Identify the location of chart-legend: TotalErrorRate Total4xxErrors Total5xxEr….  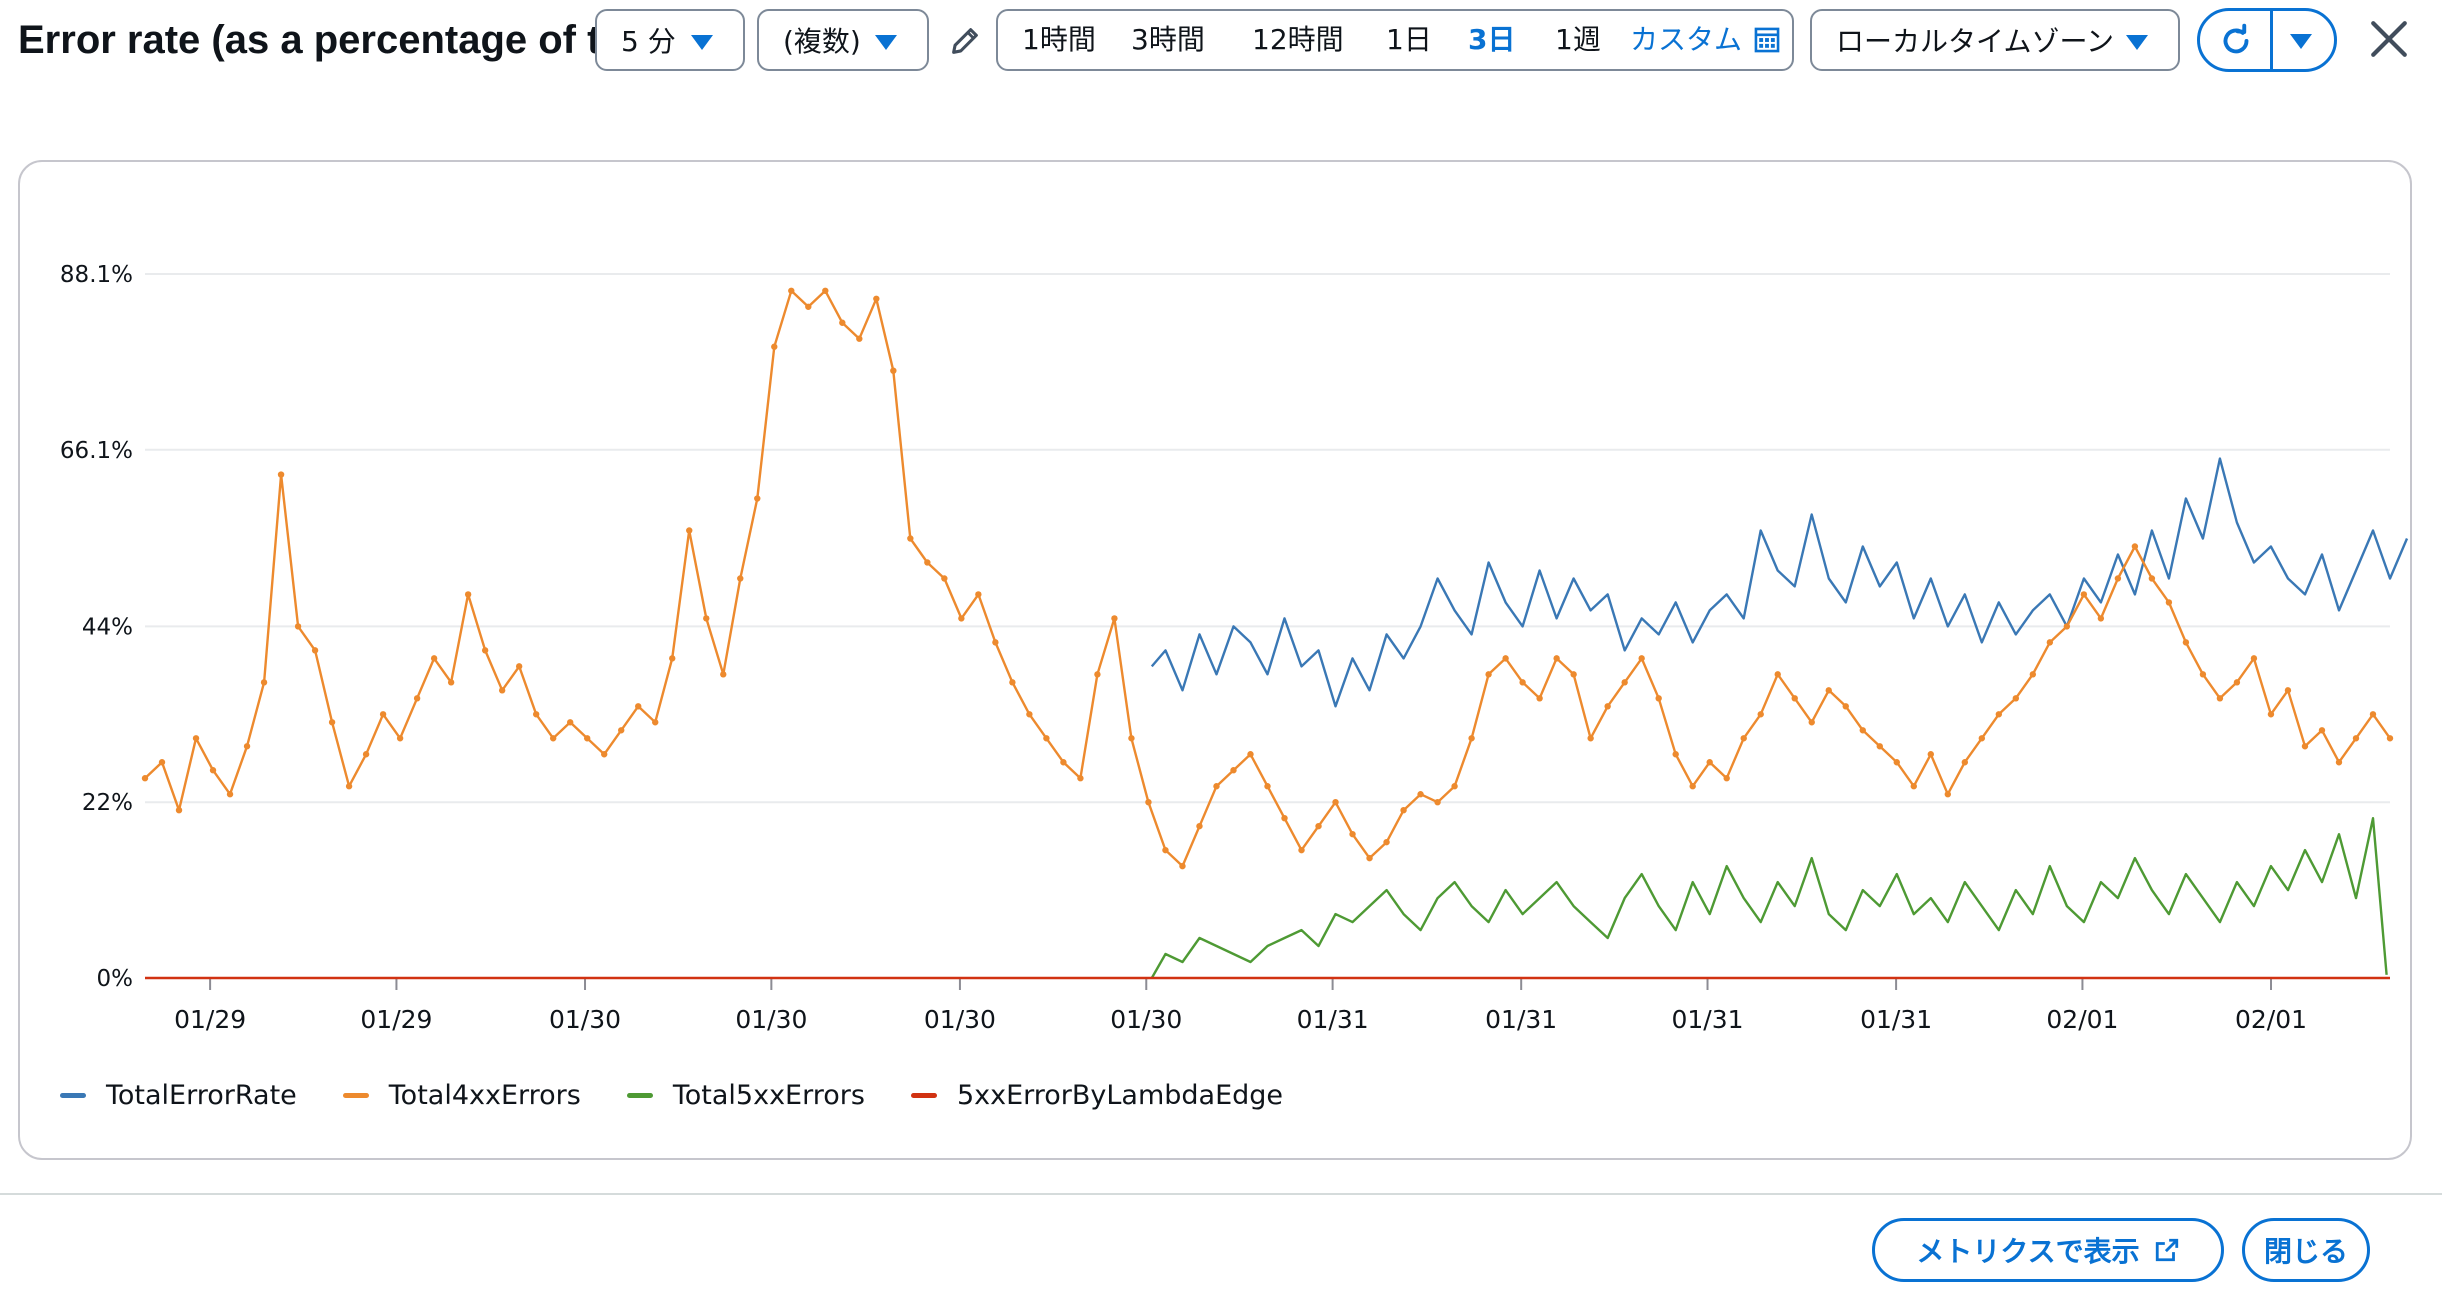
(671, 1095).